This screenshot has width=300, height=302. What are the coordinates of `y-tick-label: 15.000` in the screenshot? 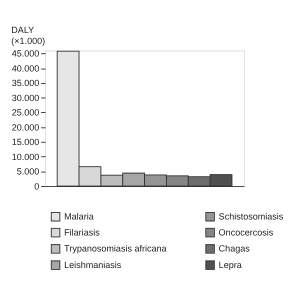 It's located at (26, 142).